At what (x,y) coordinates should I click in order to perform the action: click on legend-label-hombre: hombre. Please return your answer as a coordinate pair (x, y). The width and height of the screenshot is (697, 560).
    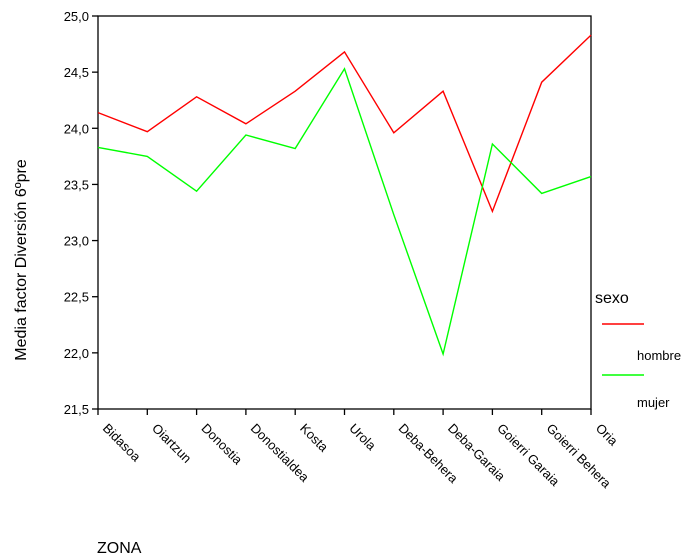
    Looking at the image, I should click on (659, 355).